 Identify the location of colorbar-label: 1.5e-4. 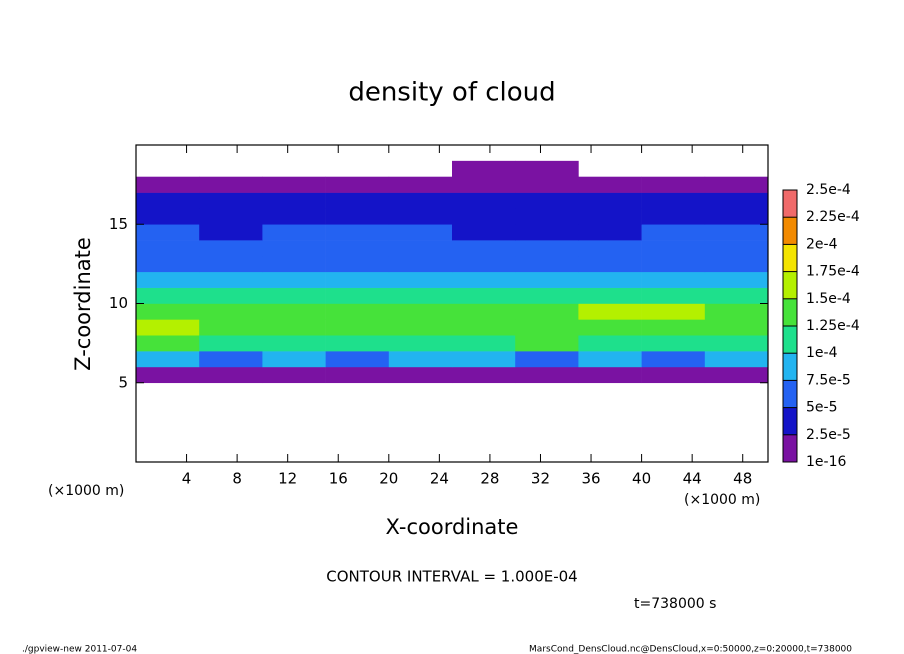
(828, 299).